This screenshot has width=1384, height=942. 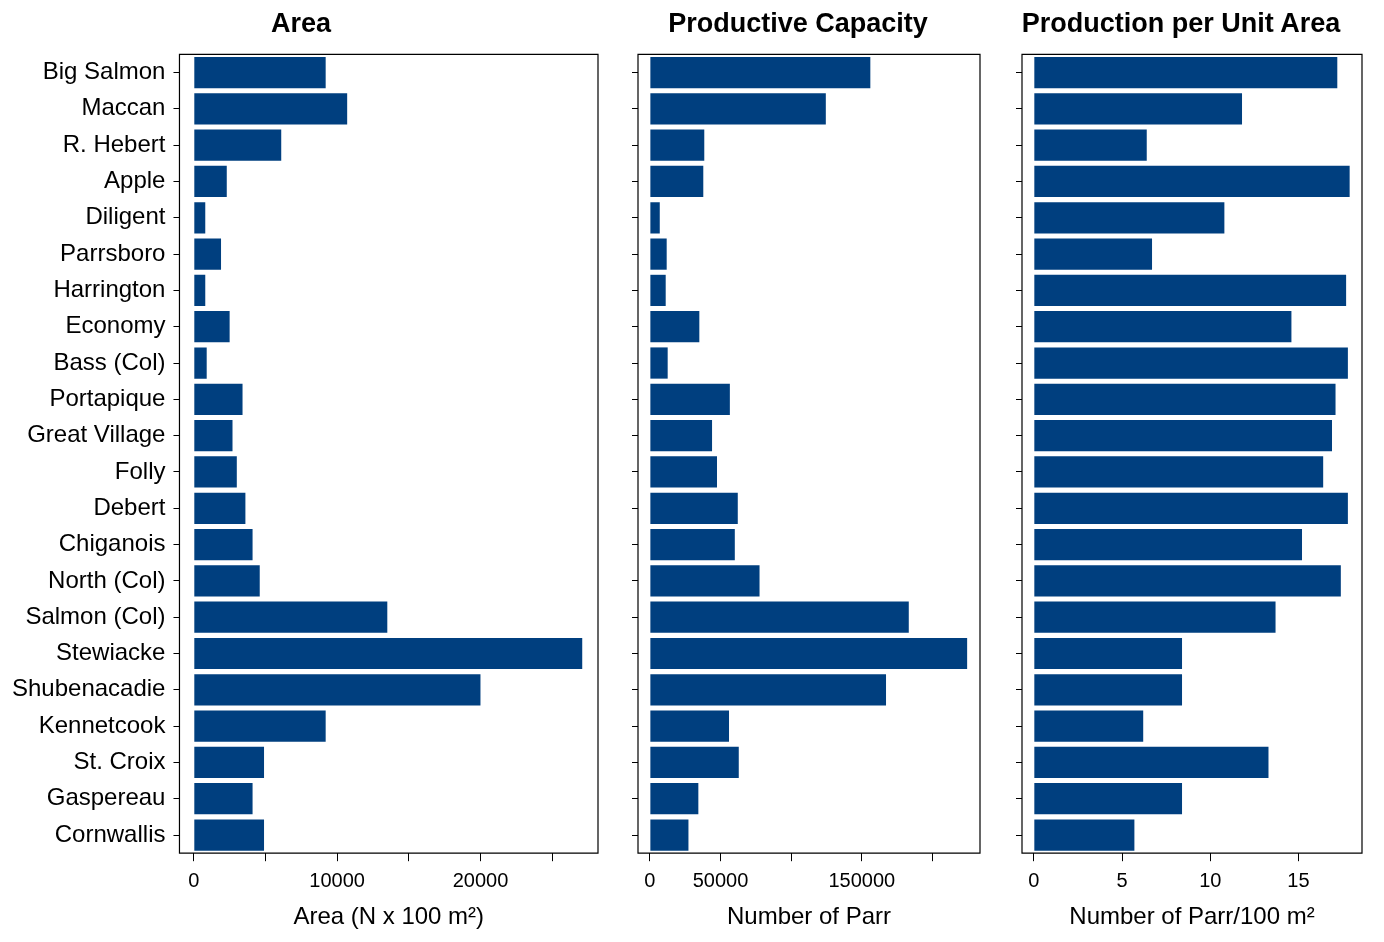 What do you see at coordinates (89, 688) in the screenshot?
I see `y-tick-label: Shubenacadie` at bounding box center [89, 688].